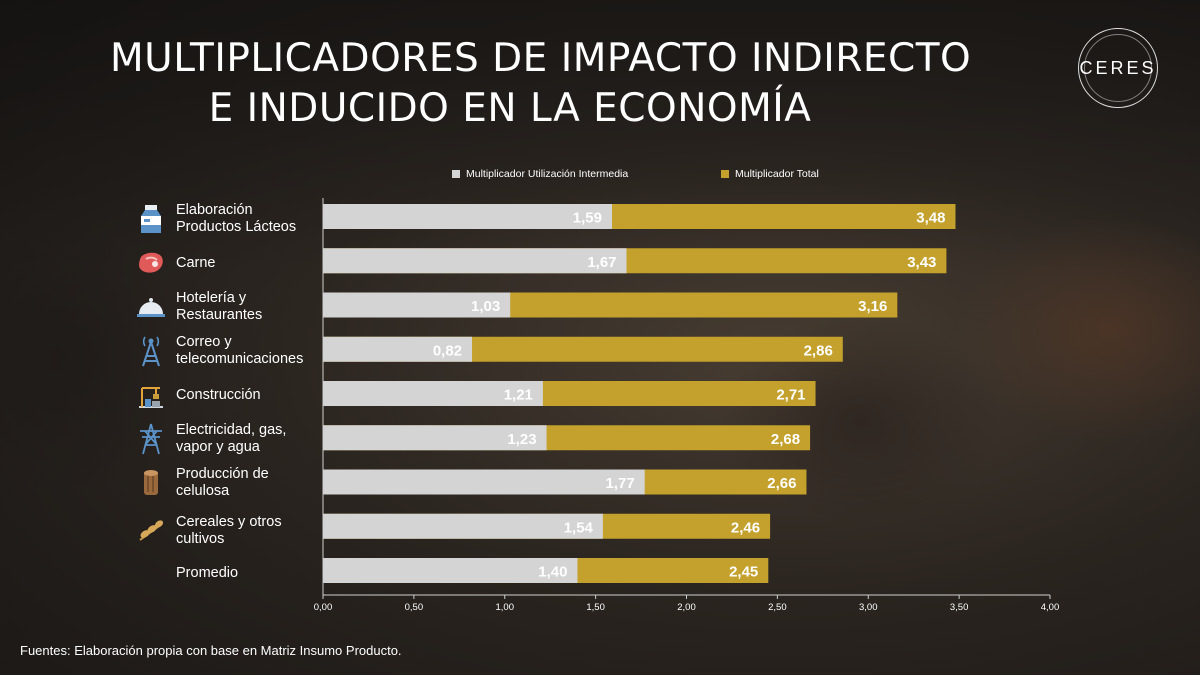 Image resolution: width=1200 pixels, height=675 pixels. Describe the element at coordinates (222, 482) in the screenshot. I see `category-text: Producción de celulosa` at that location.